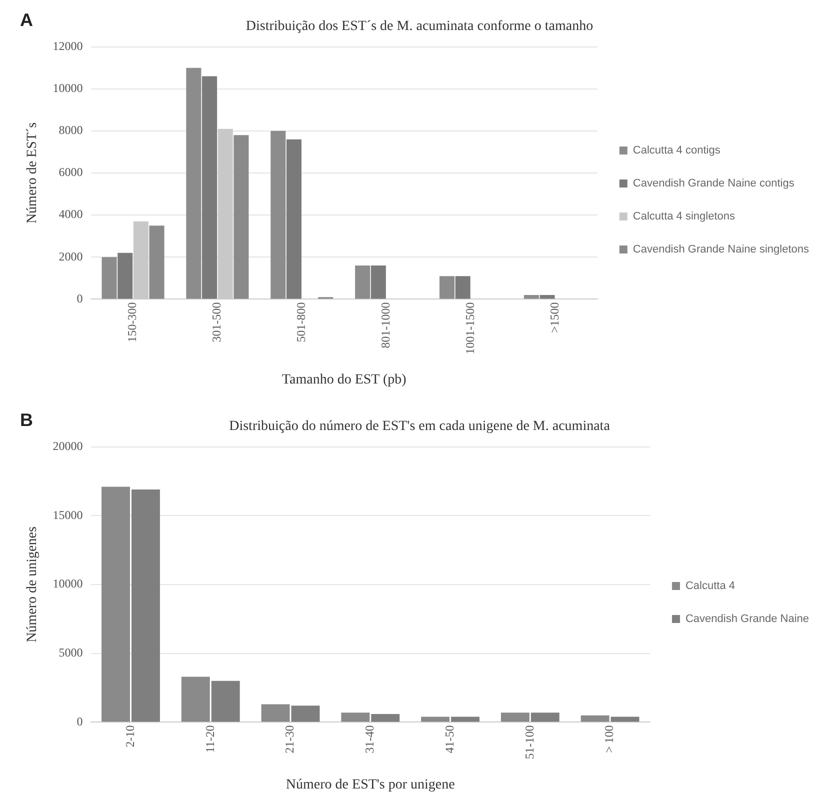  I want to click on y-tick-label: 5000, so click(70, 653).